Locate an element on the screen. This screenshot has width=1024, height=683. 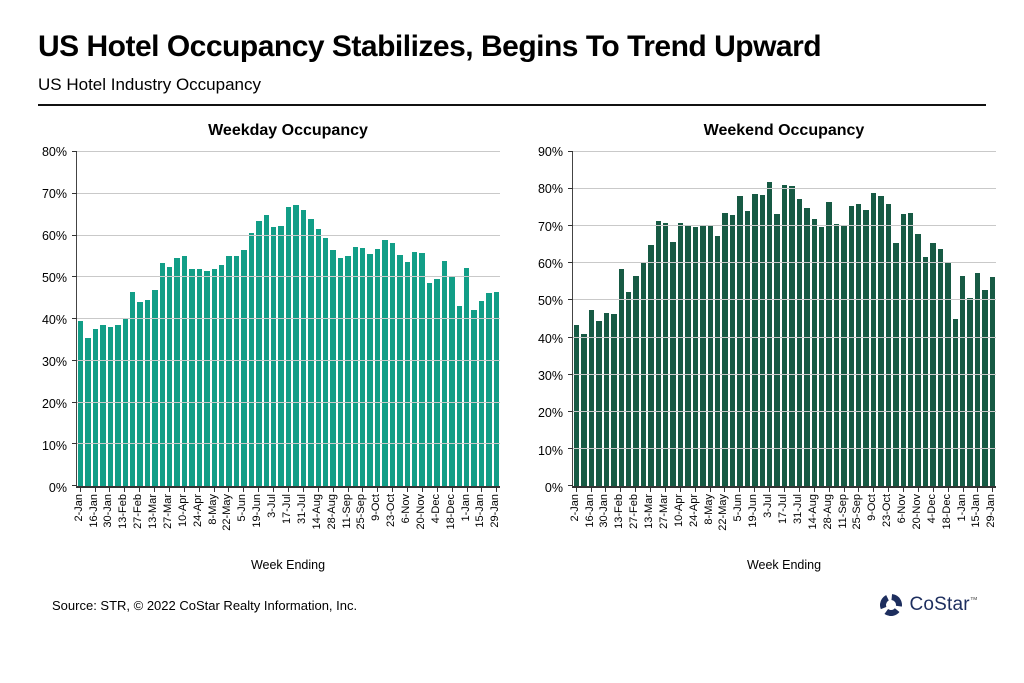
y-tick-label: 40% is located at coordinates (550, 338).